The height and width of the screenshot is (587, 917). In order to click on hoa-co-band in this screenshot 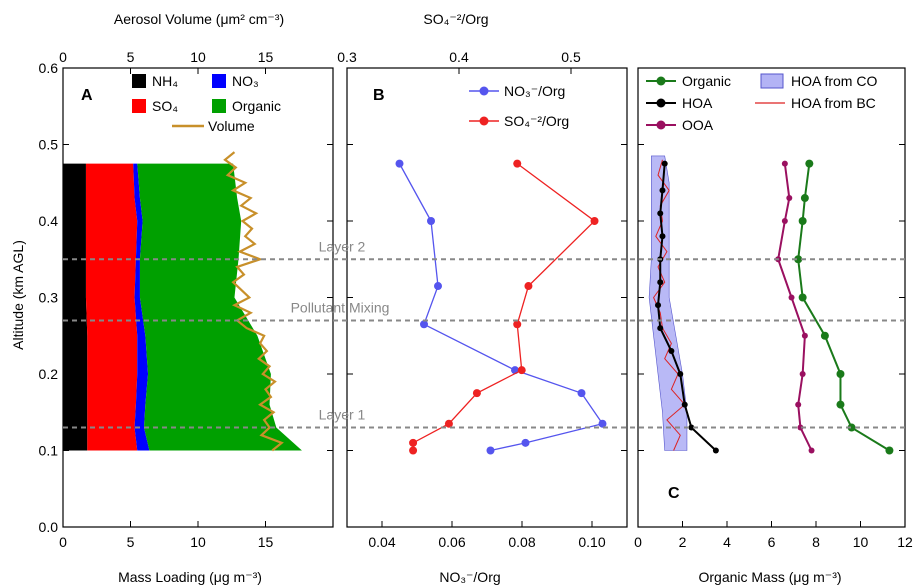, I will do `click(668, 303)`.